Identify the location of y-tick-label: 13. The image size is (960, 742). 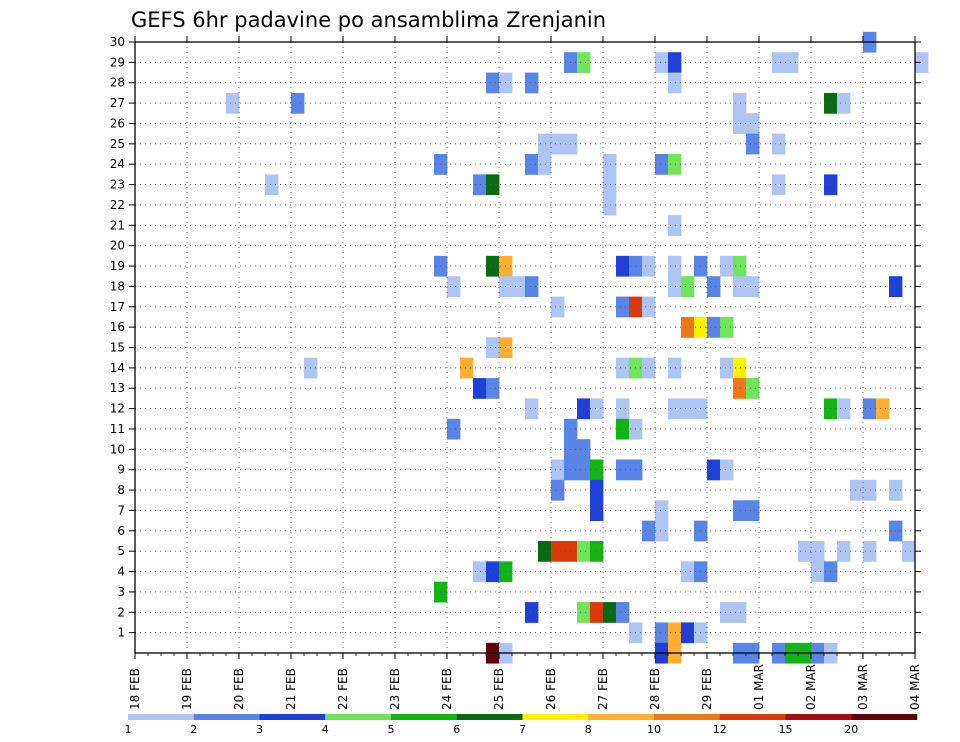
(117, 388).